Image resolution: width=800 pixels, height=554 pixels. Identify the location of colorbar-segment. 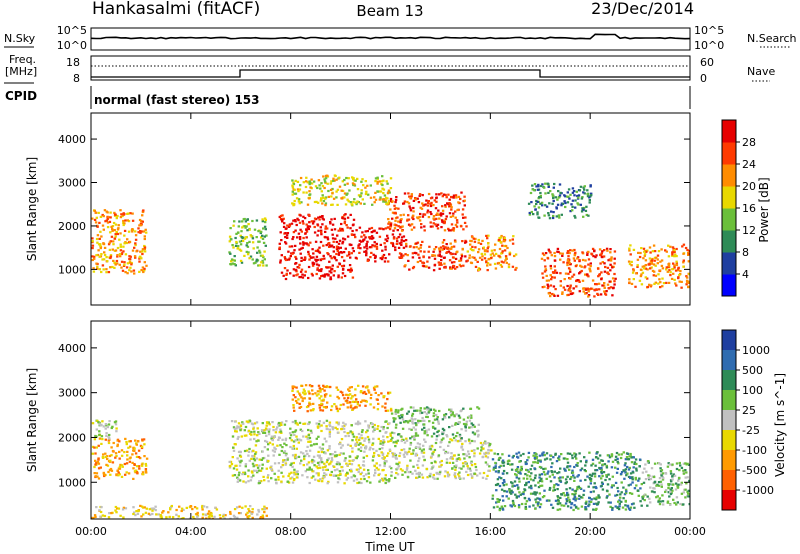
(729, 219).